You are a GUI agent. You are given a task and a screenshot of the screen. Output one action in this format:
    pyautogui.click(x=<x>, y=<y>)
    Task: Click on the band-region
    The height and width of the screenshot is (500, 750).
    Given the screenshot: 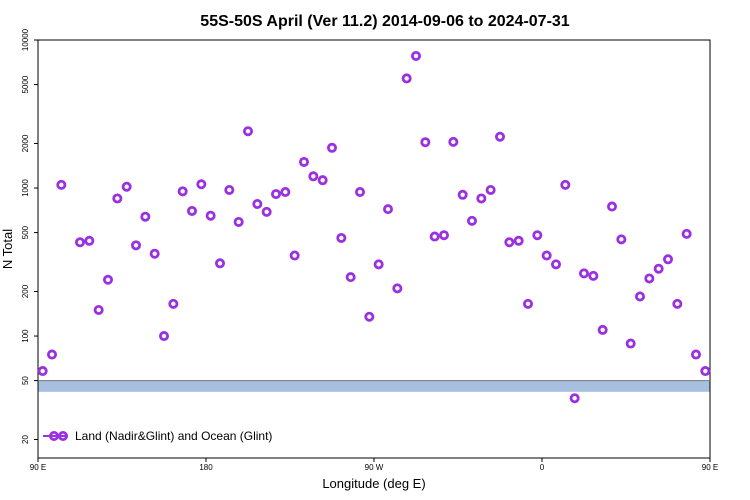 What is the action you would take?
    pyautogui.click(x=374, y=386)
    